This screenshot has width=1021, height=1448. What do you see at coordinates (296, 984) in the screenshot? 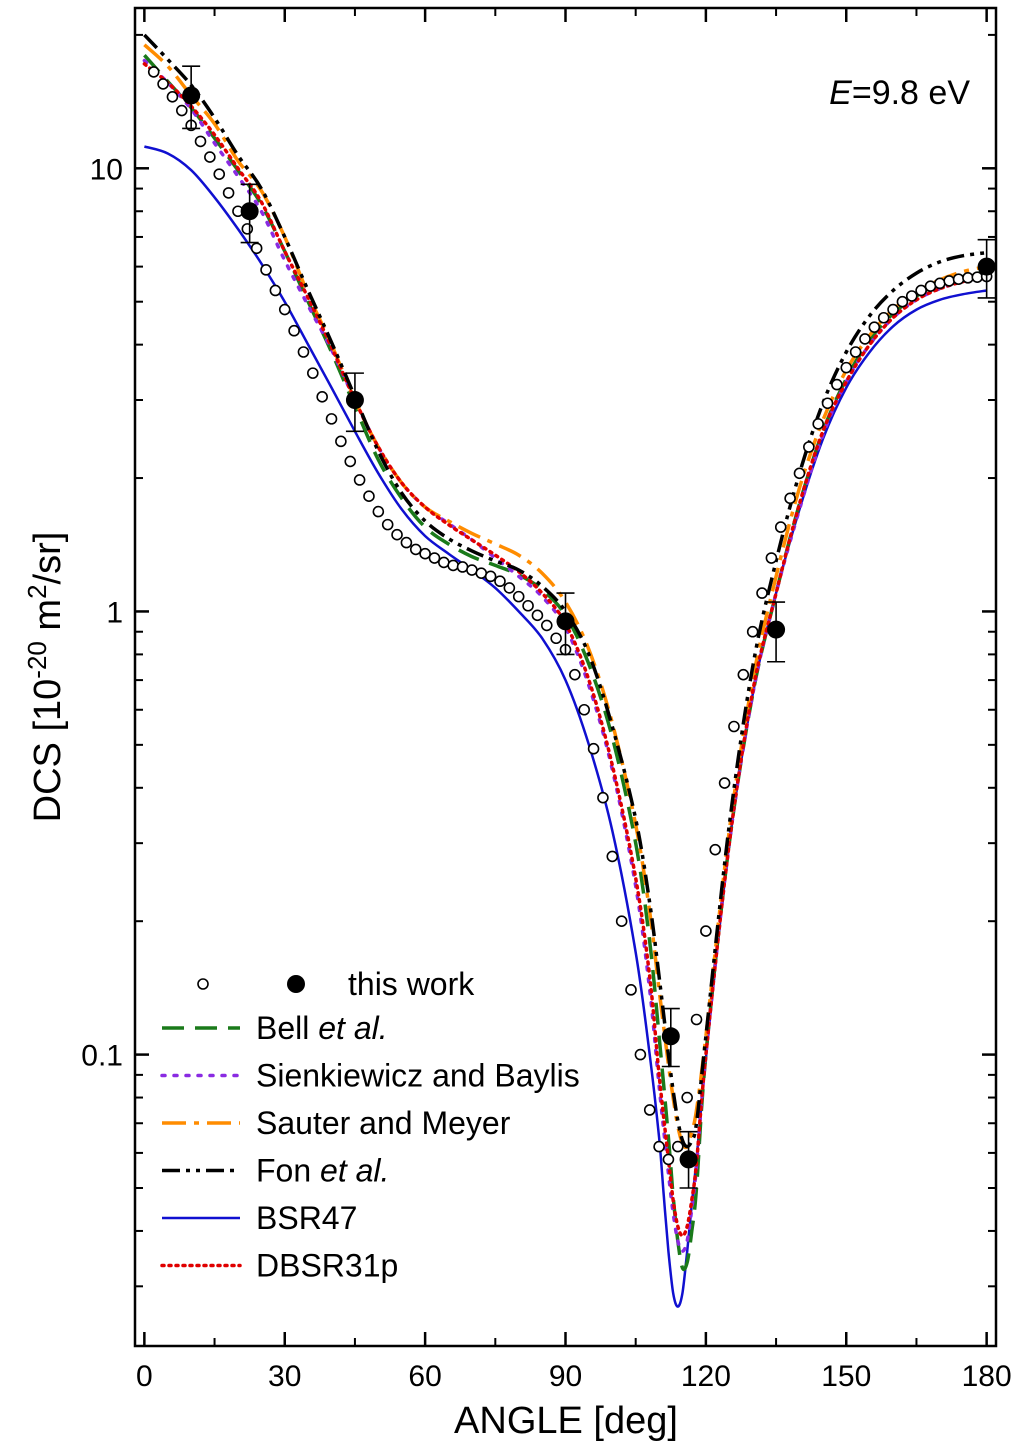
I see `legend-filled-circle` at bounding box center [296, 984].